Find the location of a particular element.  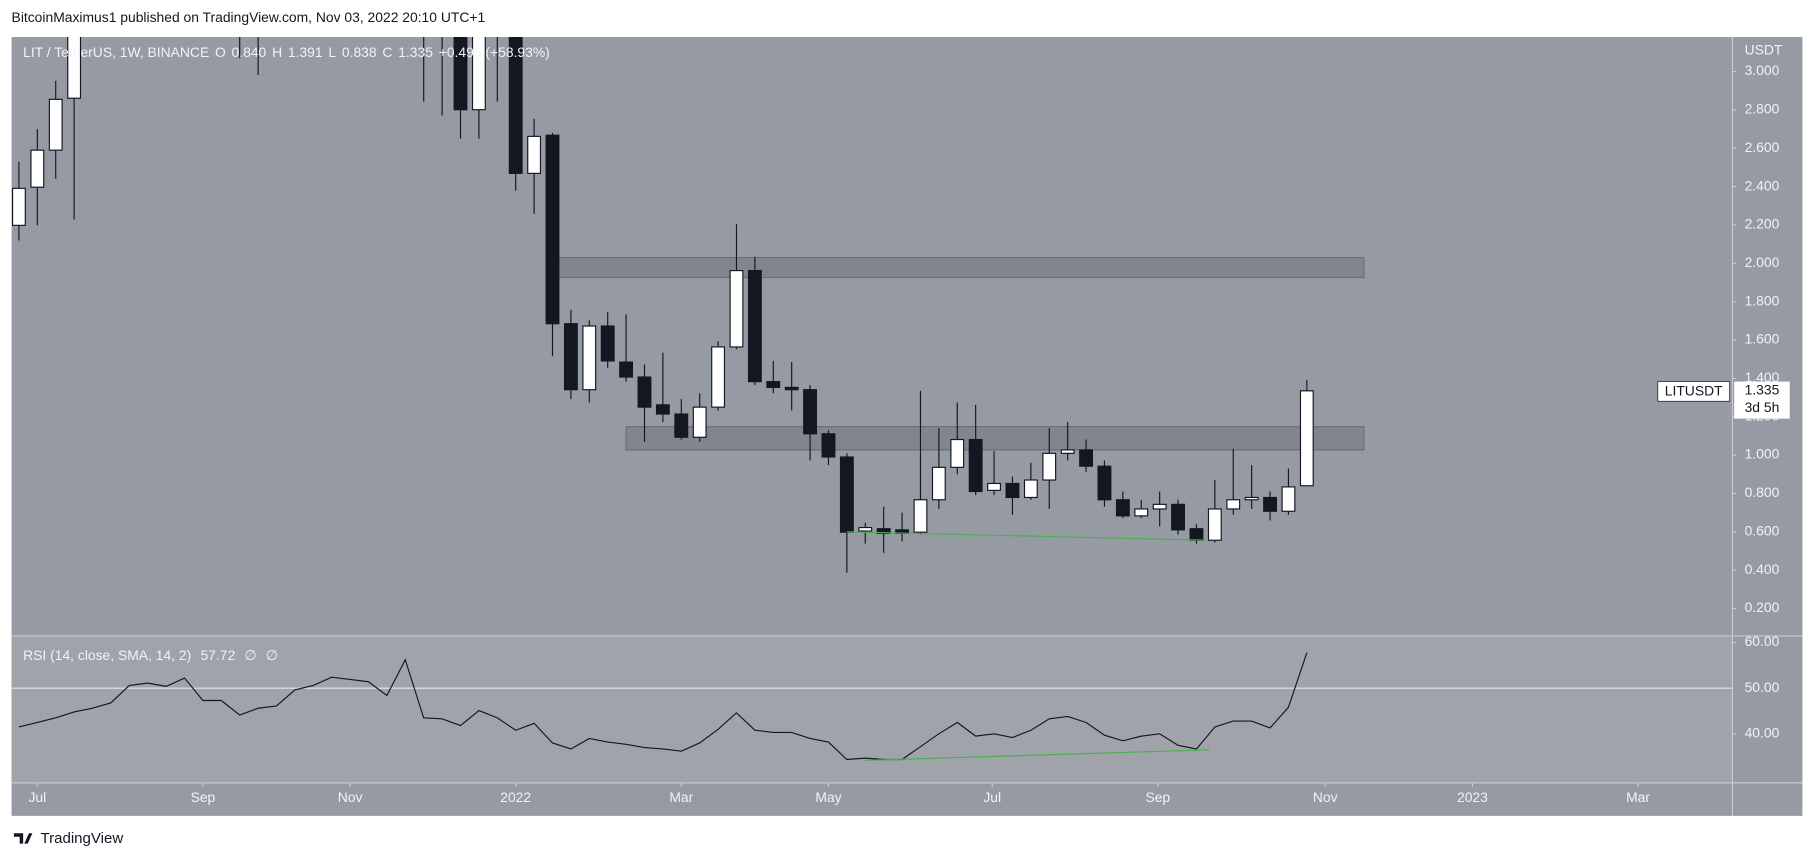

y-tick-label: 2.600 is located at coordinates (1762, 147).